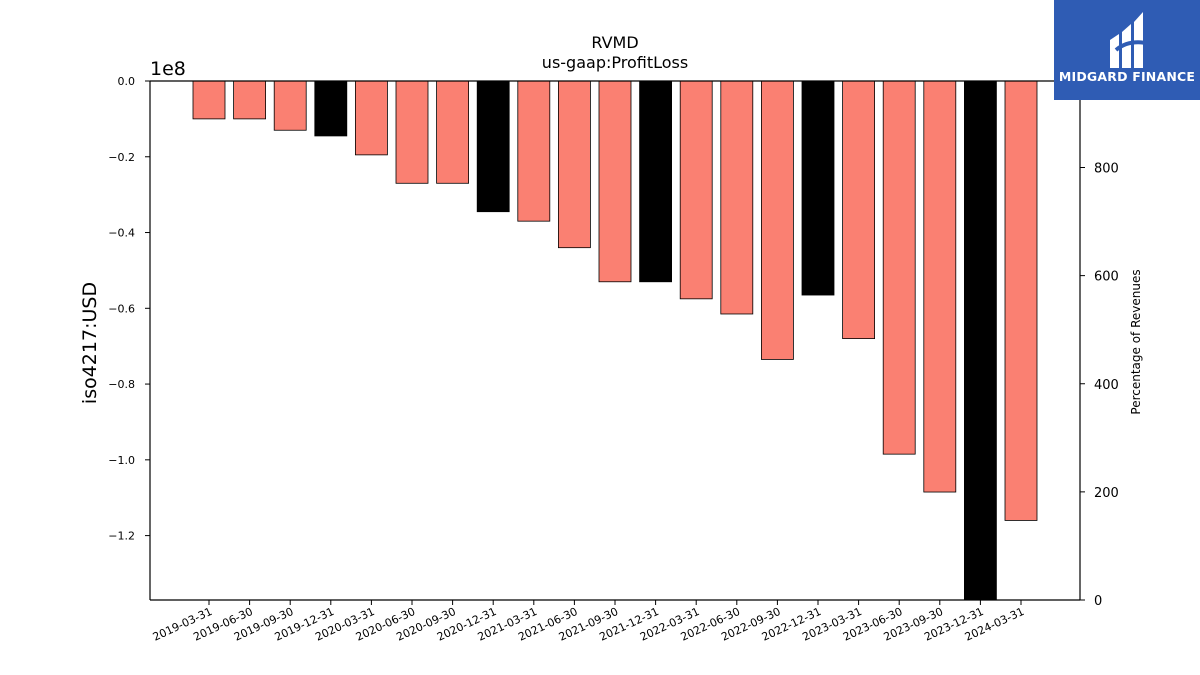 Image resolution: width=1200 pixels, height=675 pixels. Describe the element at coordinates (168, 69) in the screenshot. I see `y-offset-label: 1e8` at that location.